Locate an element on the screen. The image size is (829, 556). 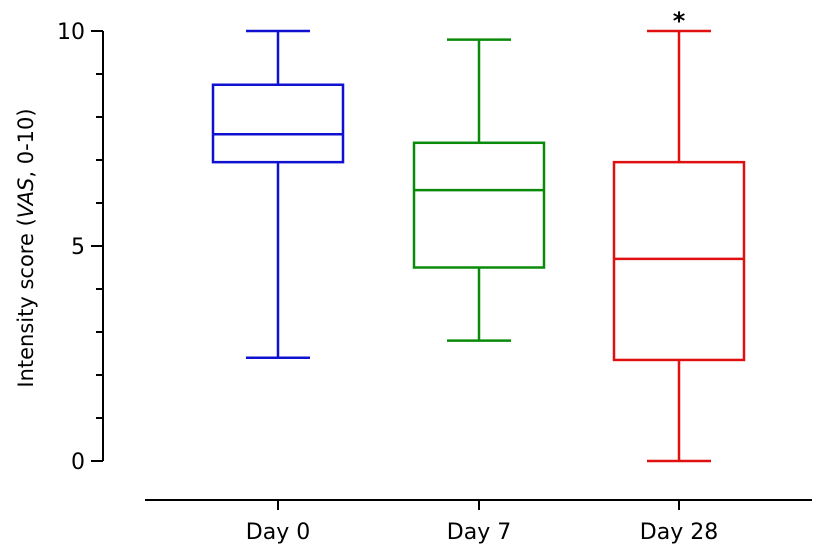
y-axis-label-post: , 0-10) is located at coordinates (26, 142).